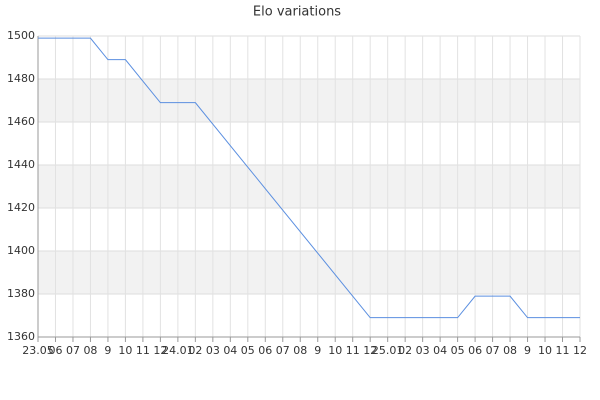 The width and height of the screenshot is (600, 400). Describe the element at coordinates (21, 207) in the screenshot. I see `y-tick-label: 1420` at that location.